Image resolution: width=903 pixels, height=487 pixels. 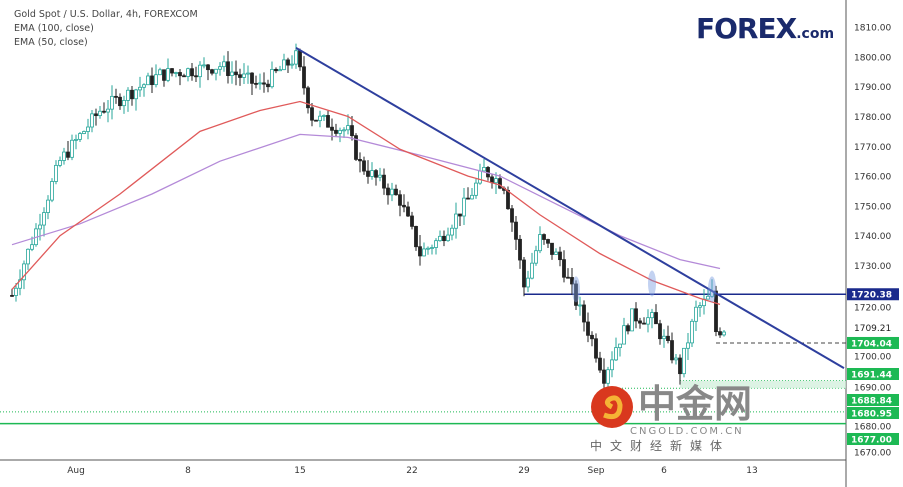 I want to click on y-tick-label: 1690.00, so click(x=872, y=389).